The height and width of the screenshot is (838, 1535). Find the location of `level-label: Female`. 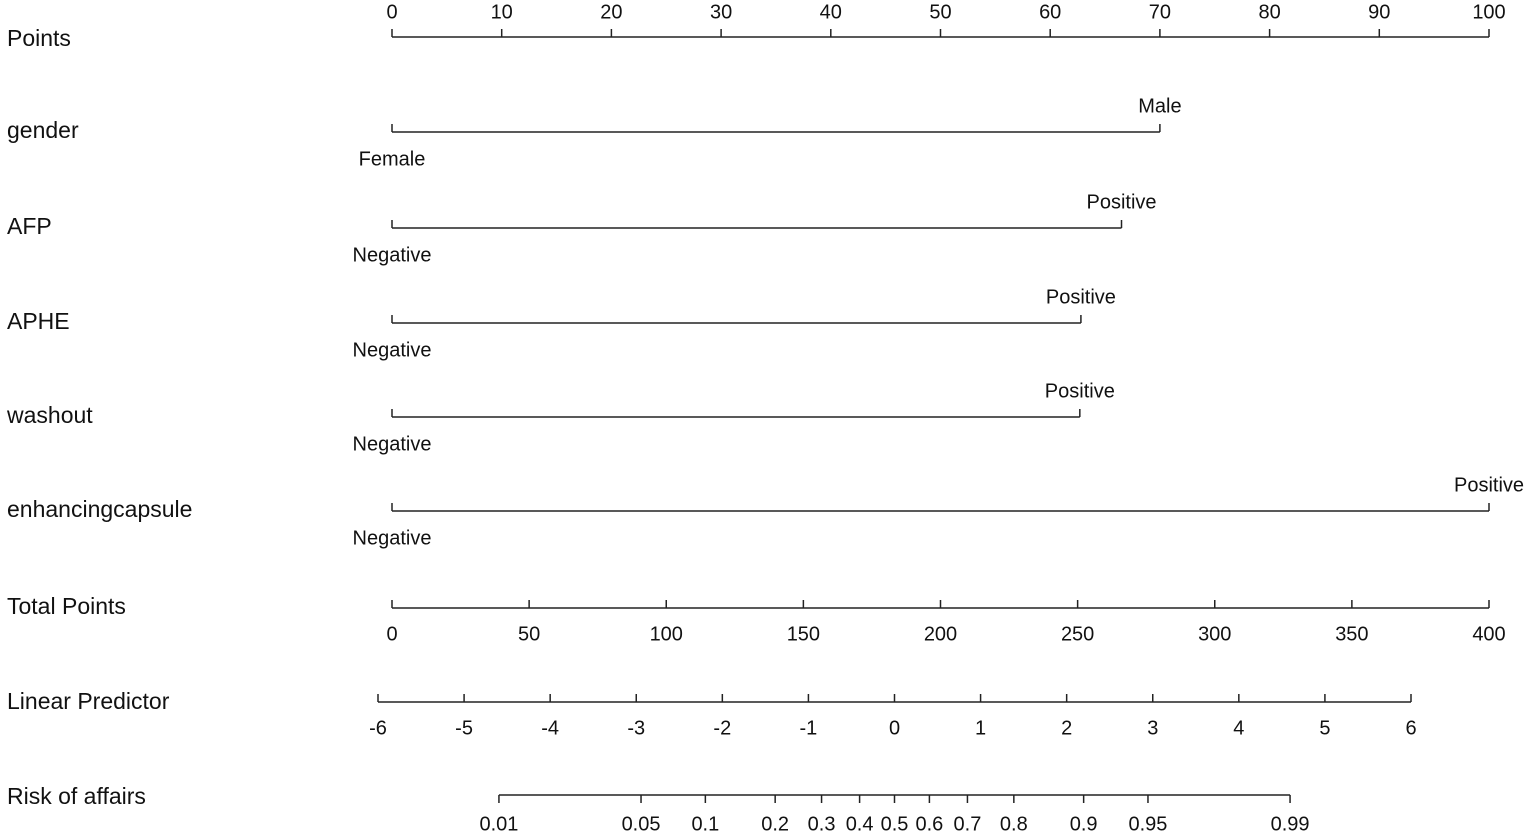

level-label: Female is located at coordinates (392, 159).